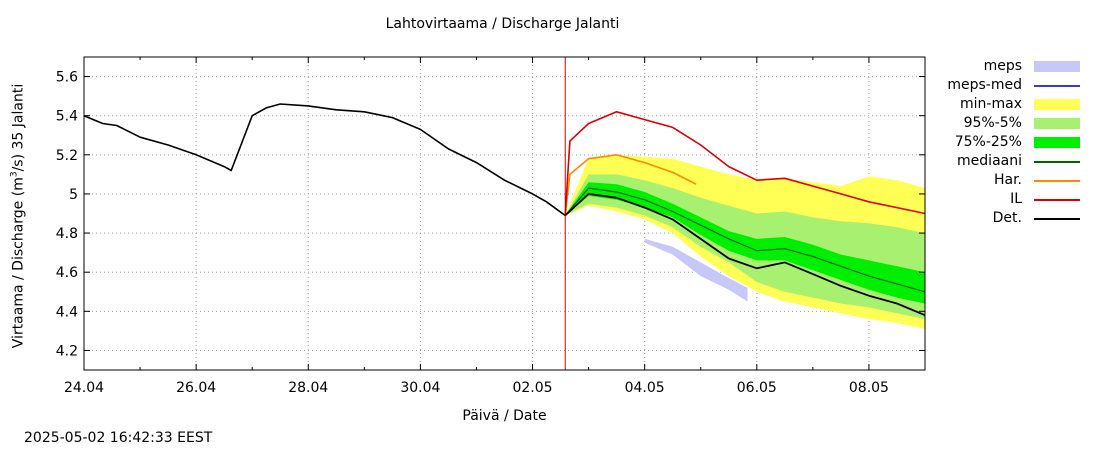  Describe the element at coordinates (18, 216) in the screenshot. I see `y-axis-label: Virtaama / Discharge (m3/s) 35 Jalanti` at that location.